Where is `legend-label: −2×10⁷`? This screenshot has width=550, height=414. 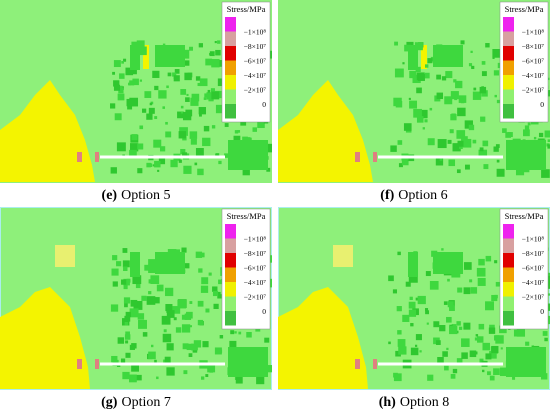 legend-label: −2×10⁷ is located at coordinates (255, 90).